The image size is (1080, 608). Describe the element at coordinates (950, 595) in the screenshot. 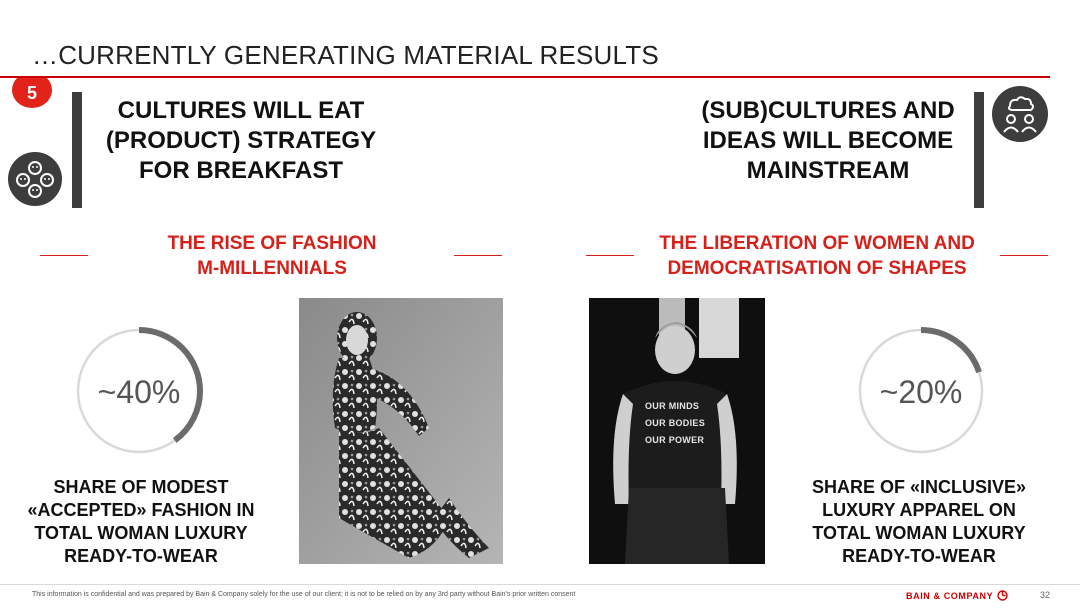

I see `brand-name: BAIN & COMPANY` at that location.